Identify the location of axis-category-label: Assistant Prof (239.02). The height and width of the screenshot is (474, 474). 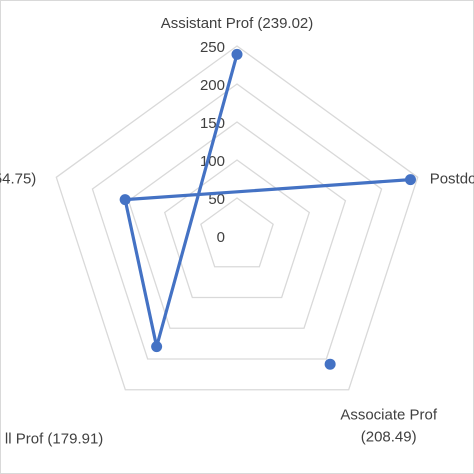
(237, 23).